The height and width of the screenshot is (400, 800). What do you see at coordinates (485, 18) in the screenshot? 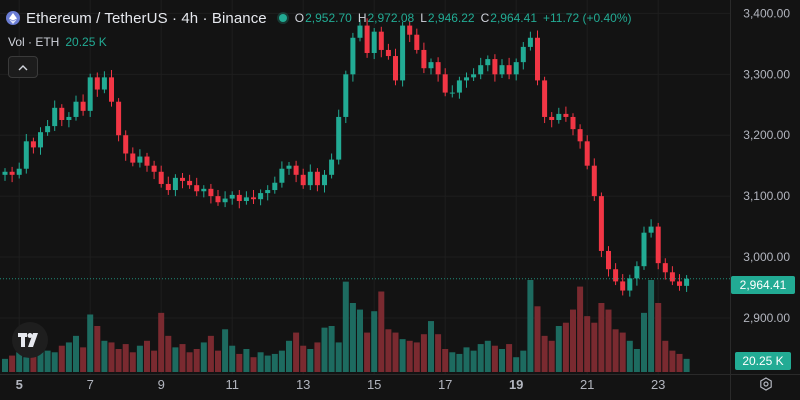
I see `close-label: C` at bounding box center [485, 18].